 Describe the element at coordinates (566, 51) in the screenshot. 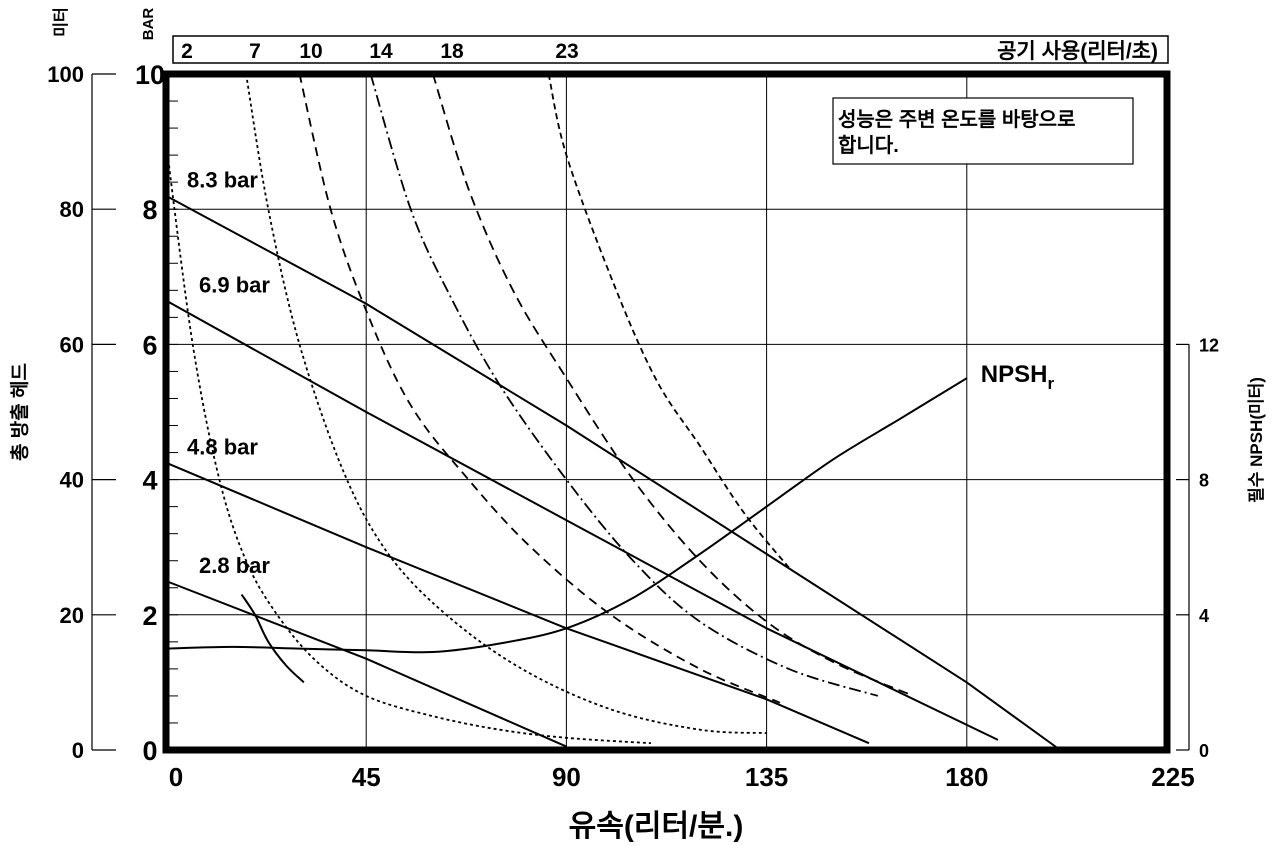

I see `air-consumption-value: 23` at that location.